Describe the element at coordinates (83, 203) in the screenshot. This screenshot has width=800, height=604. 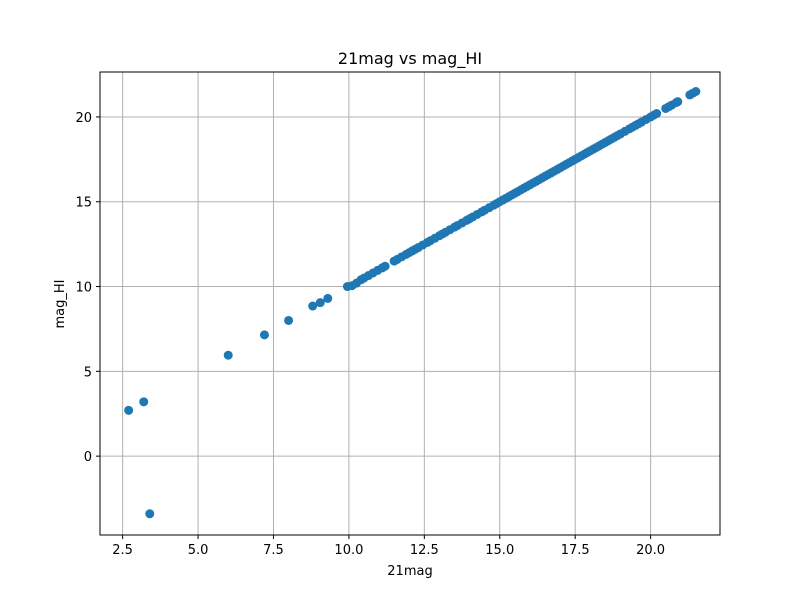
I see `y-tick-label: 15` at that location.